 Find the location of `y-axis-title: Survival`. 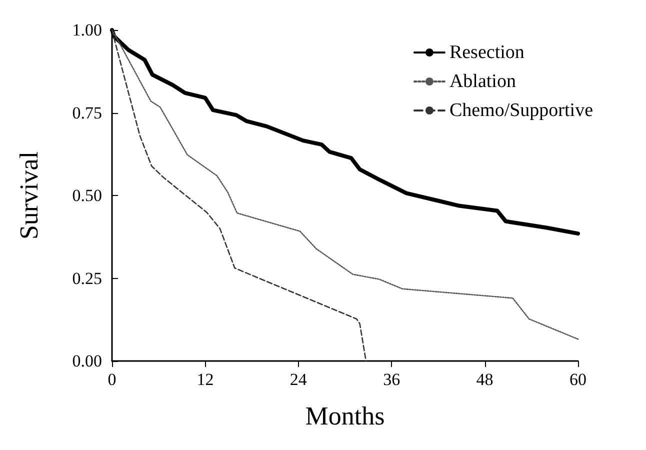

y-axis-title: Survival is located at coordinates (29, 195).